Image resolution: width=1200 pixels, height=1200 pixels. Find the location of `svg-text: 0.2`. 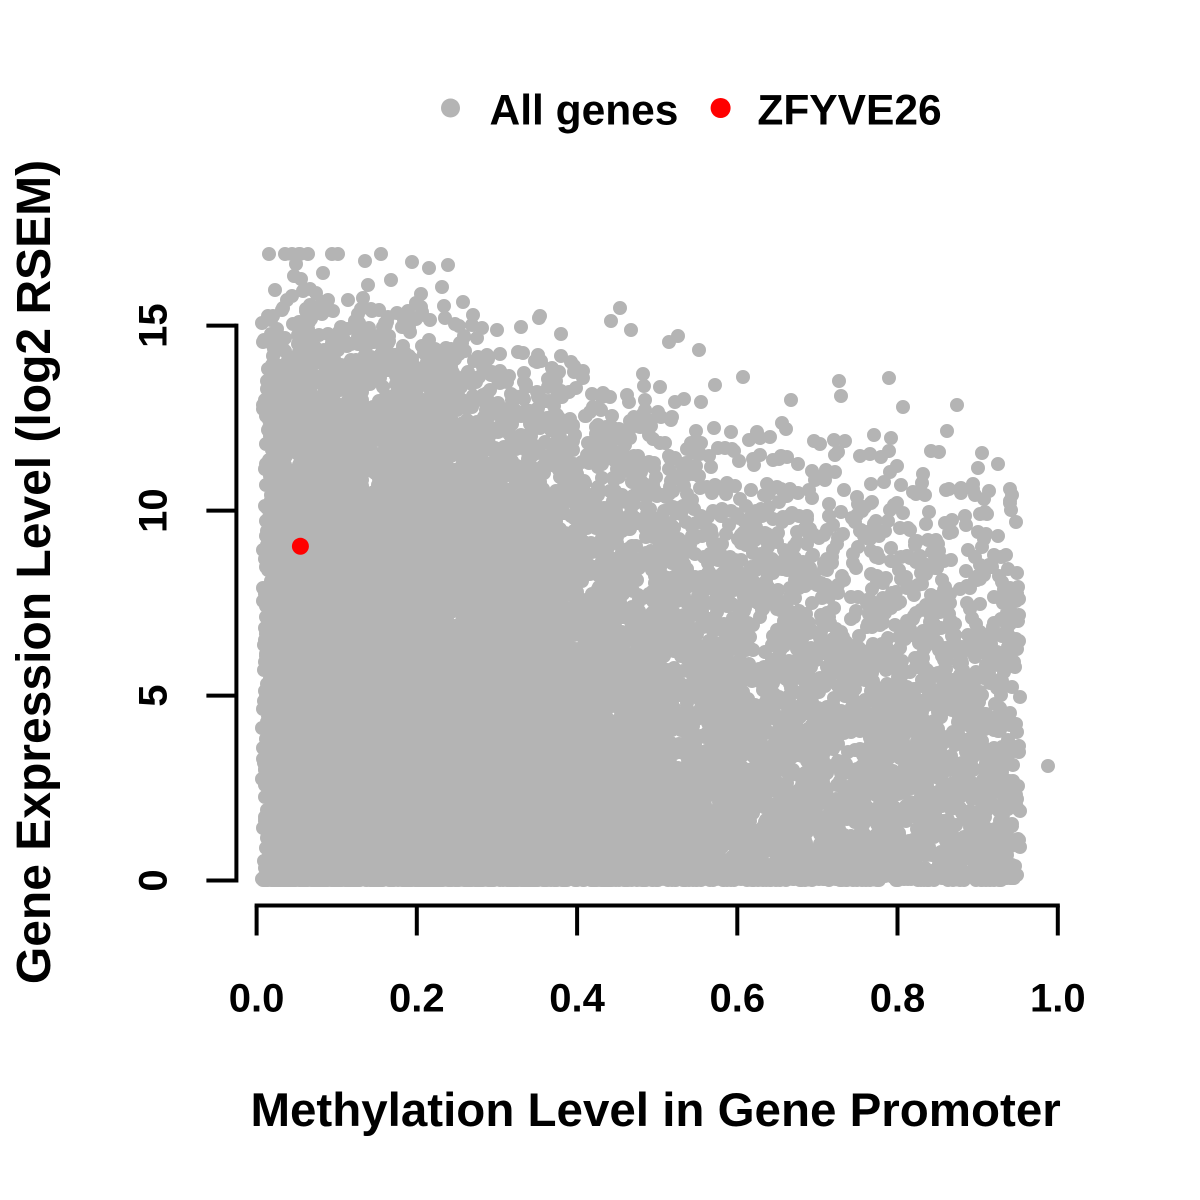

svg-text: 0.2 is located at coordinates (417, 998).